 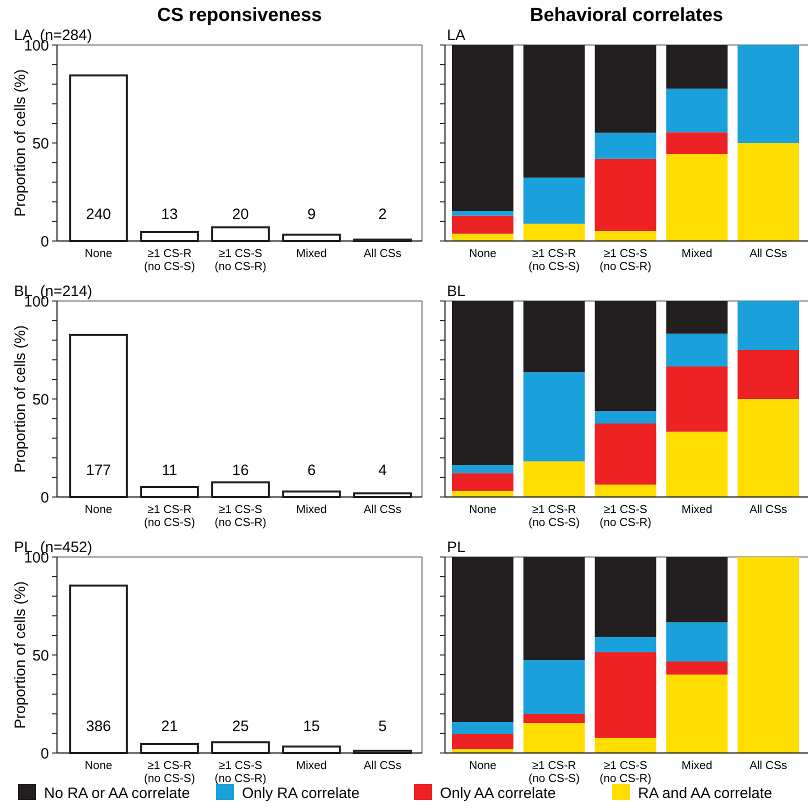 I want to click on text: LA, so click(x=456, y=35).